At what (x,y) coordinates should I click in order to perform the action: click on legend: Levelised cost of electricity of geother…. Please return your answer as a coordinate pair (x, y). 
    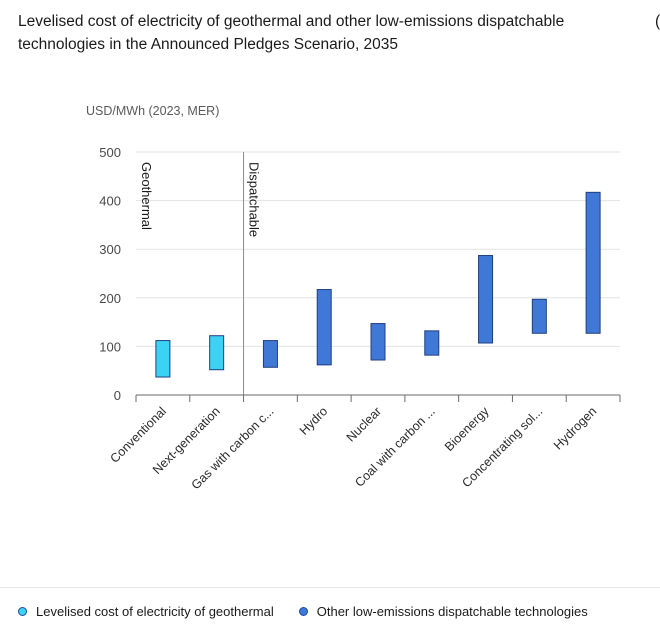
    Looking at the image, I should click on (315, 611).